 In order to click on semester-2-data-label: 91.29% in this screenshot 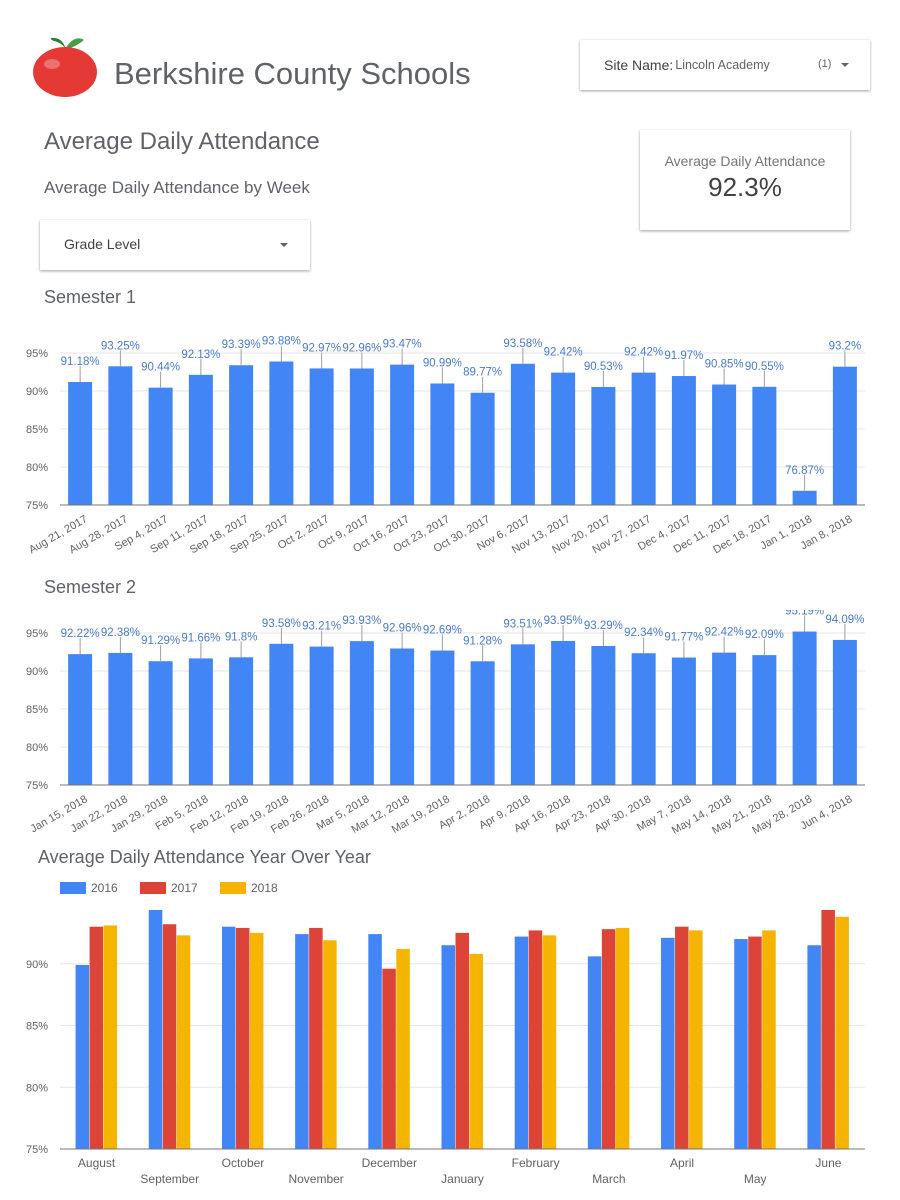, I will do `click(160, 641)`.